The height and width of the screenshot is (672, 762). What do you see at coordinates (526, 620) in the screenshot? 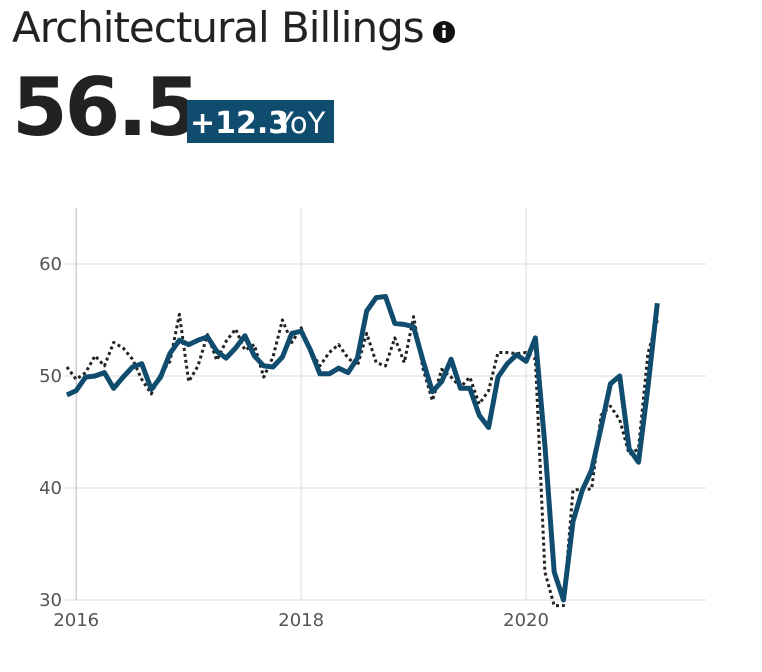
I see `x-tick-label: 2020` at bounding box center [526, 620].